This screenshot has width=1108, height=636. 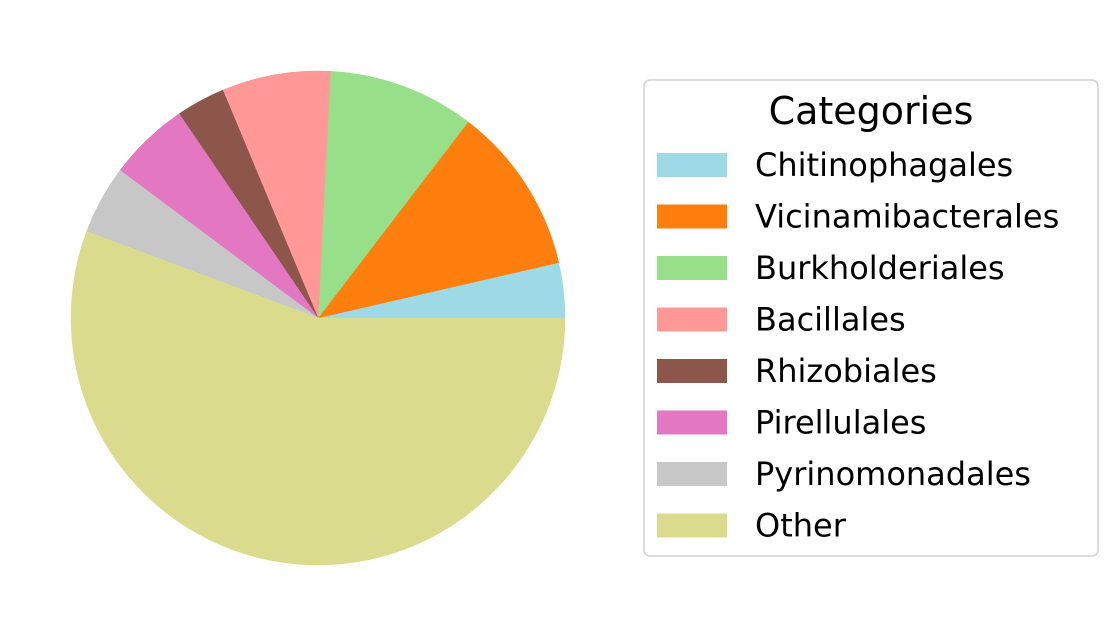 I want to click on legend-label: Pirellulales, so click(x=840, y=423).